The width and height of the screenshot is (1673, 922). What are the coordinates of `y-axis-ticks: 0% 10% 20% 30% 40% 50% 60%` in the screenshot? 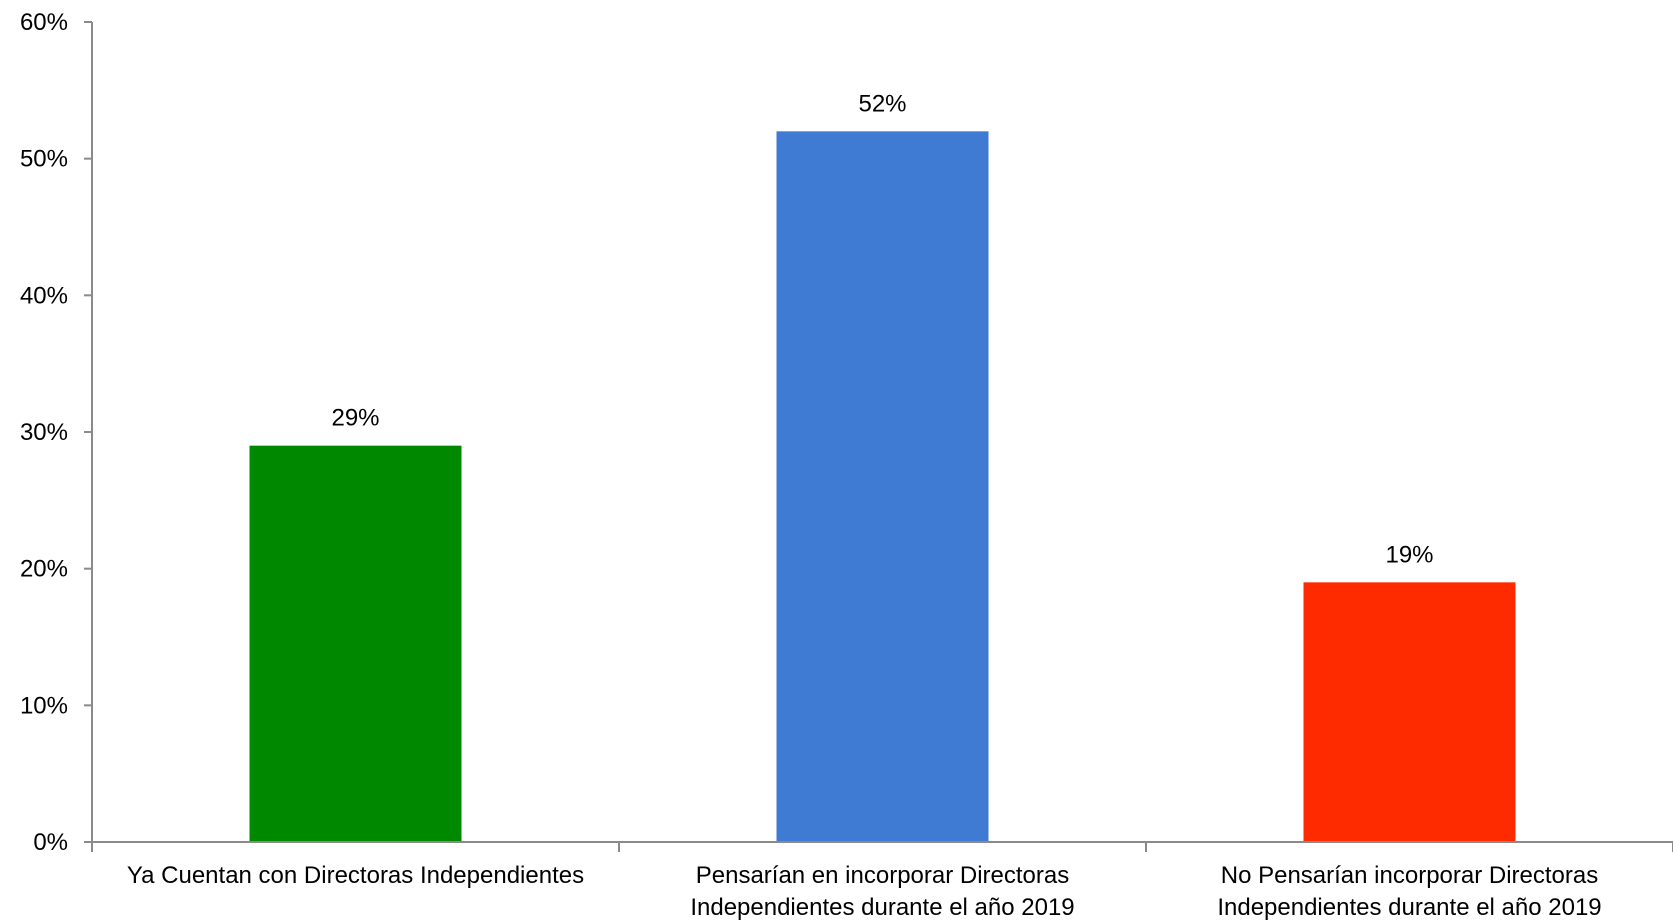 It's located at (56, 432).